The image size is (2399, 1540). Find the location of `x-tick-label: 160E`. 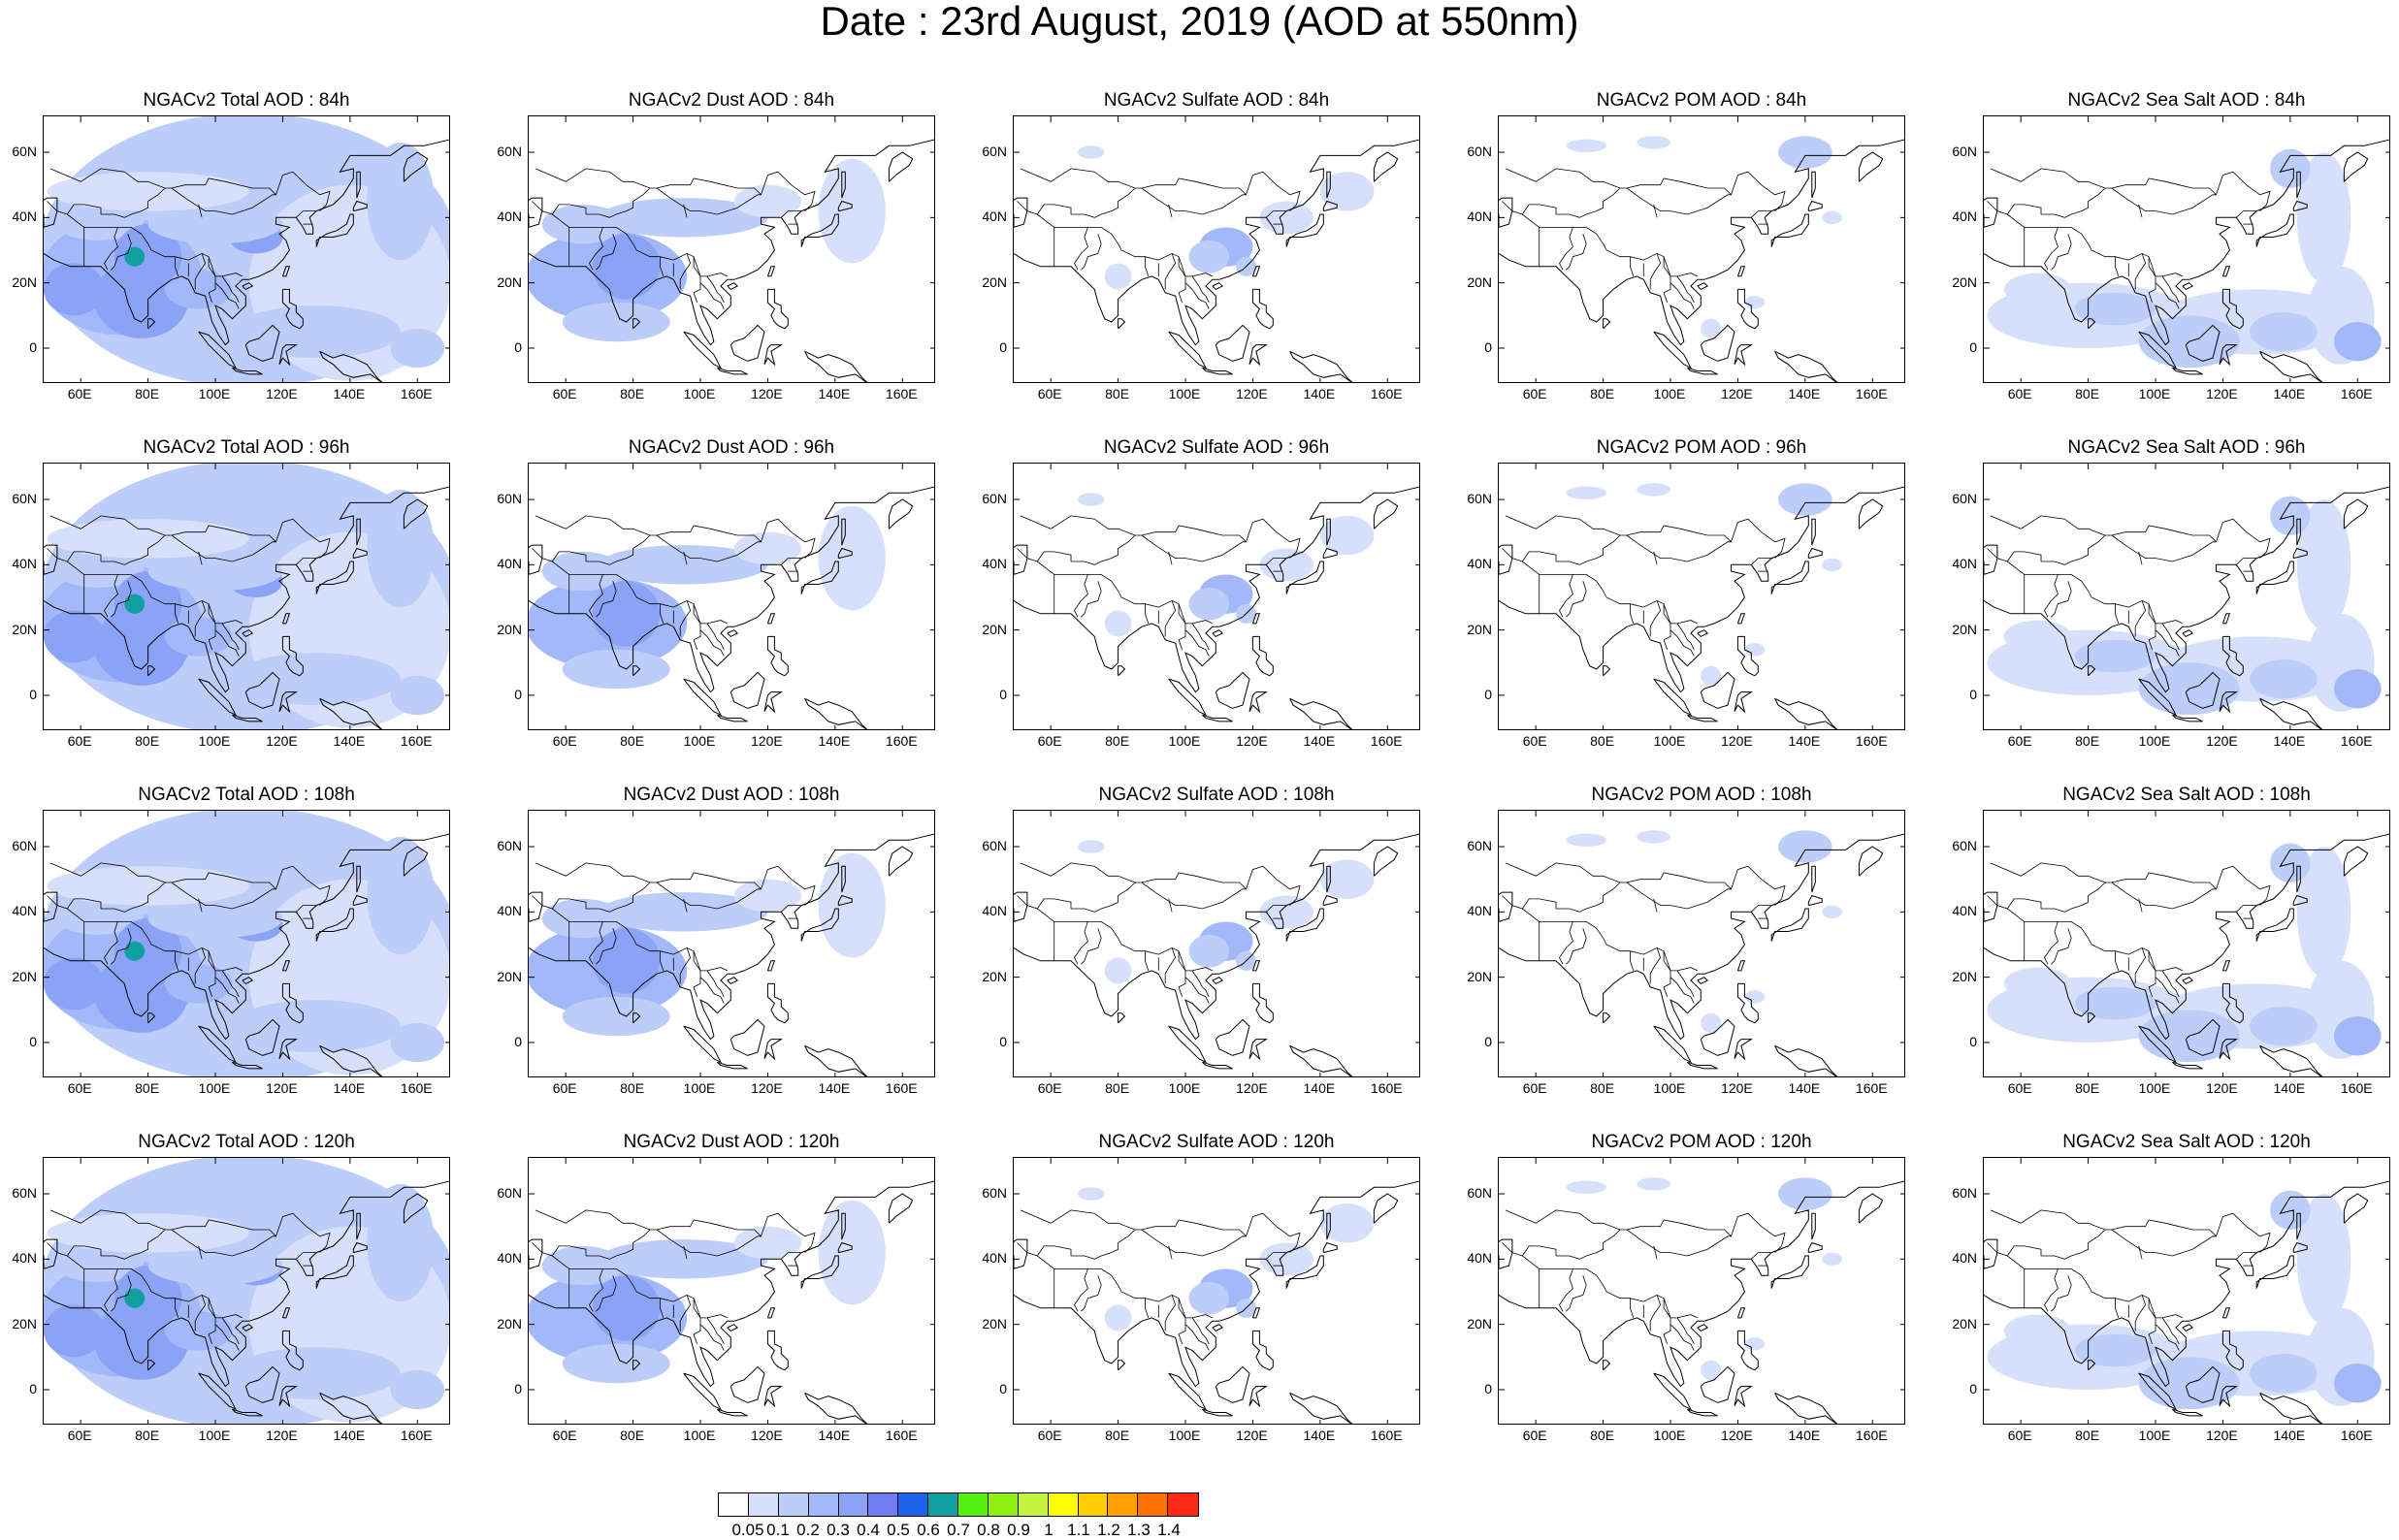

x-tick-label: 160E is located at coordinates (1387, 1088).